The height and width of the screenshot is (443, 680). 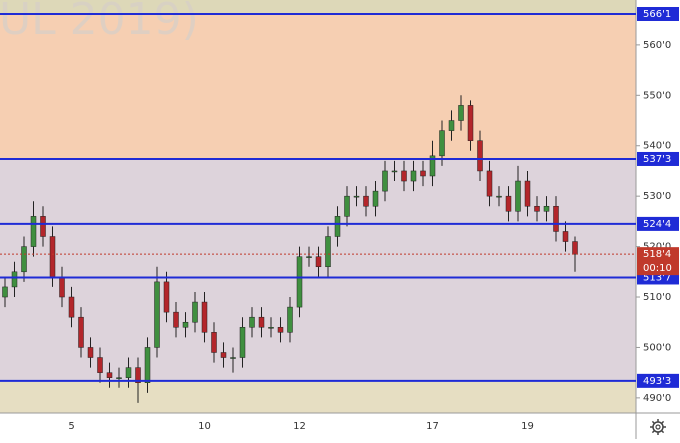 I want to click on x-tick-label: 5, so click(x=71, y=426).